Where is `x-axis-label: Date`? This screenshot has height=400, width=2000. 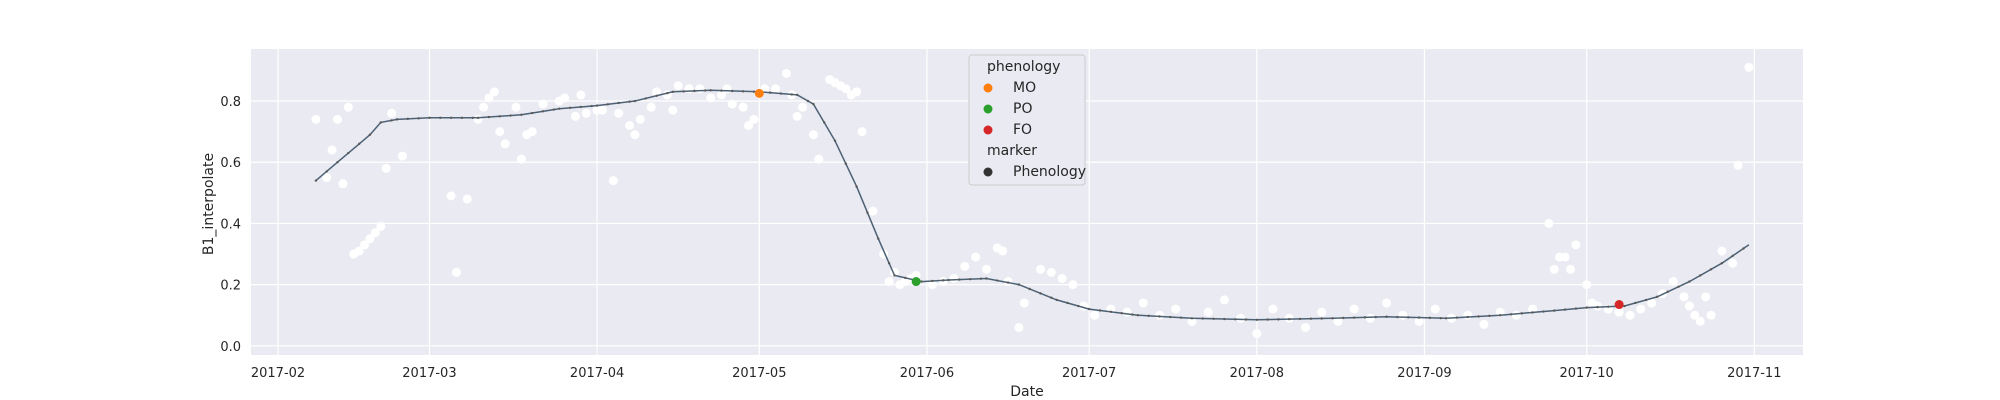
x-axis-label: Date is located at coordinates (1026, 392).